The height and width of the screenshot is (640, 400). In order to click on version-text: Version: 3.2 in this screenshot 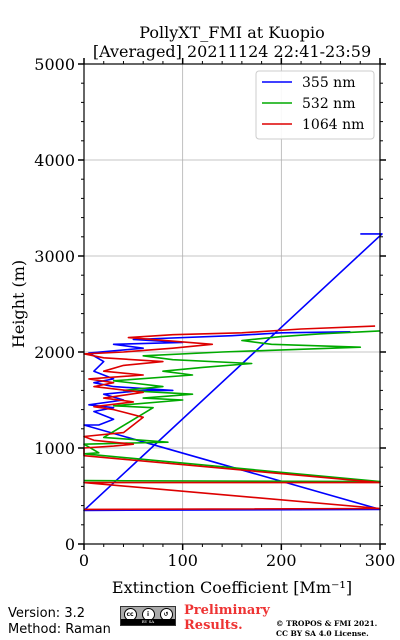, I will do `click(46, 613)`.